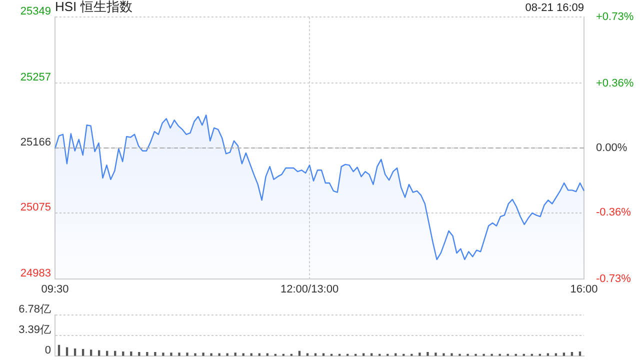  What do you see at coordinates (615, 17) in the screenshot?
I see `y2-tick-label: +0.73%` at bounding box center [615, 17].